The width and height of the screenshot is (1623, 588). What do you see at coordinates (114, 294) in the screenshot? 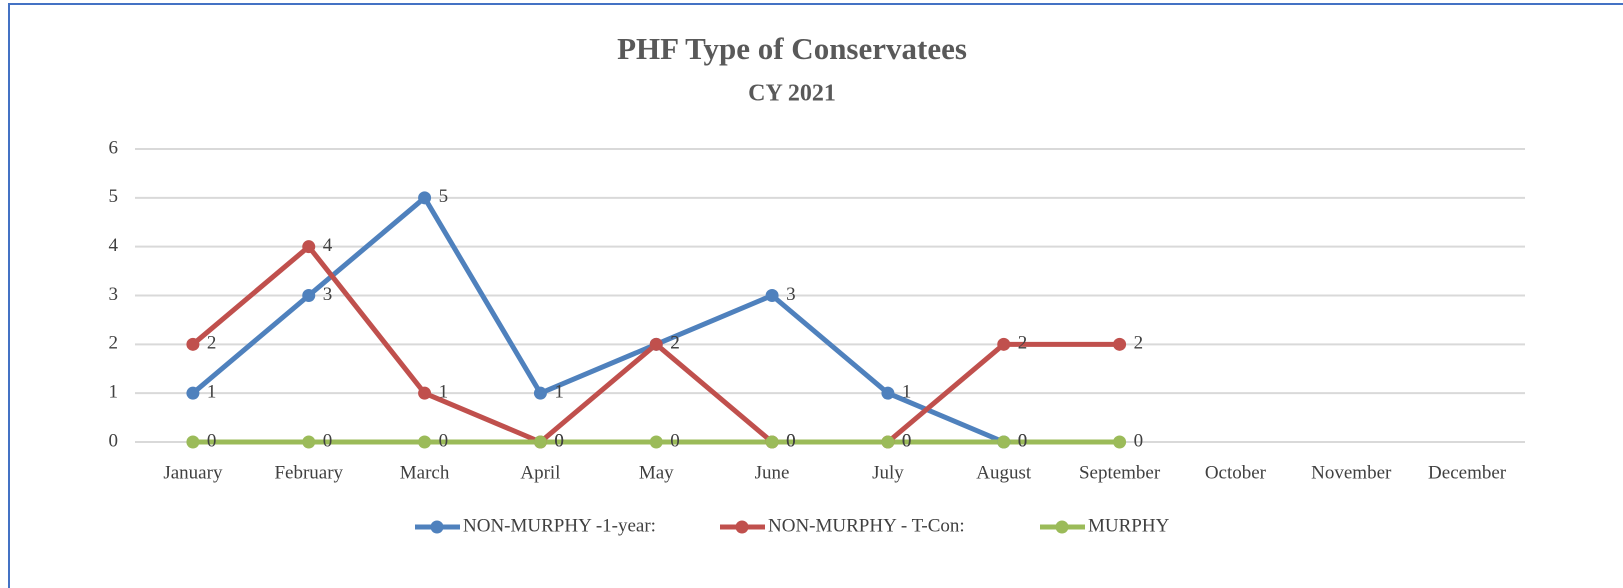
I see `y-tick-label: 3` at bounding box center [114, 294].